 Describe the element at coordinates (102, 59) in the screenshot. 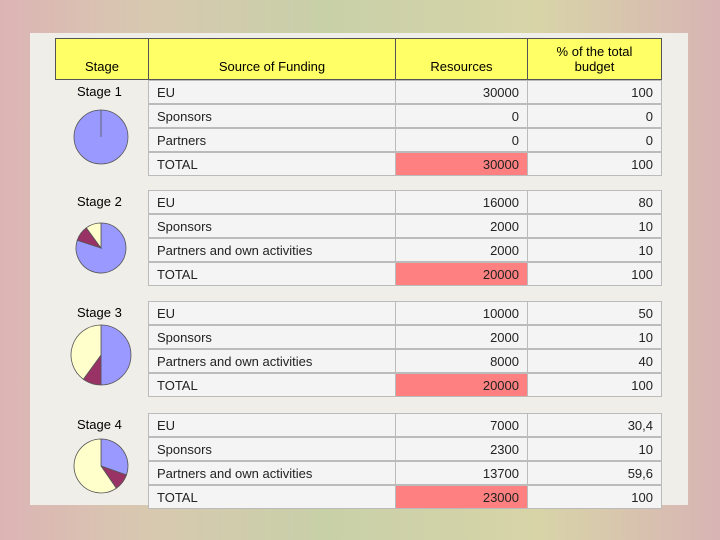

I see `header-stage: Stage` at that location.